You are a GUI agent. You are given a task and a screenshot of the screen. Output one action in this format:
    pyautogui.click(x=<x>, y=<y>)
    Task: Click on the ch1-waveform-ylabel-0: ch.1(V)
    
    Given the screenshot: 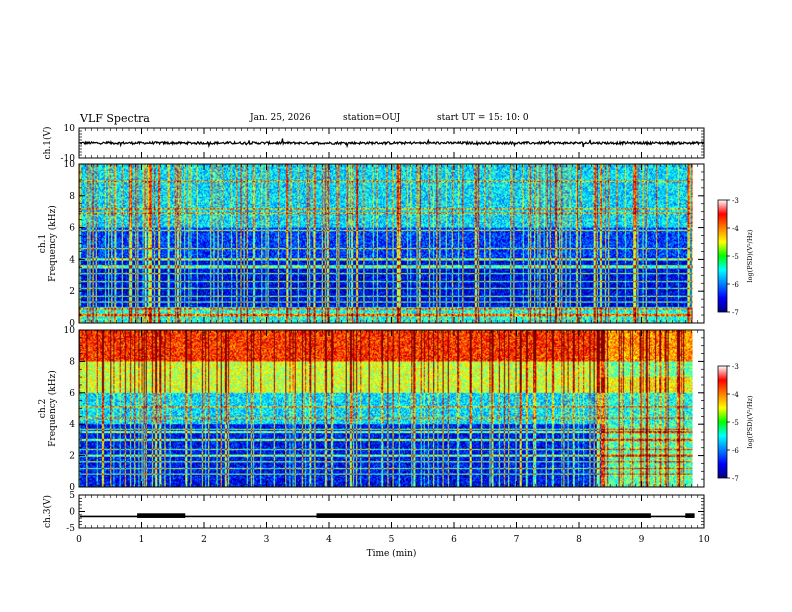 What is the action you would take?
    pyautogui.click(x=47, y=143)
    